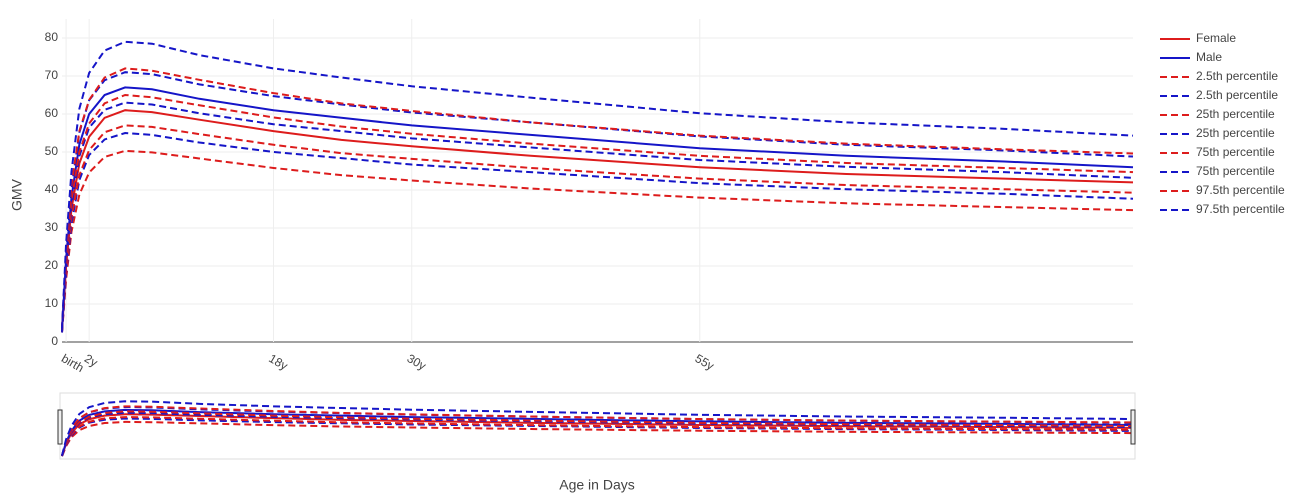 Image resolution: width=1313 pixels, height=500 pixels. I want to click on x-tick-label: 55y, so click(705, 362).